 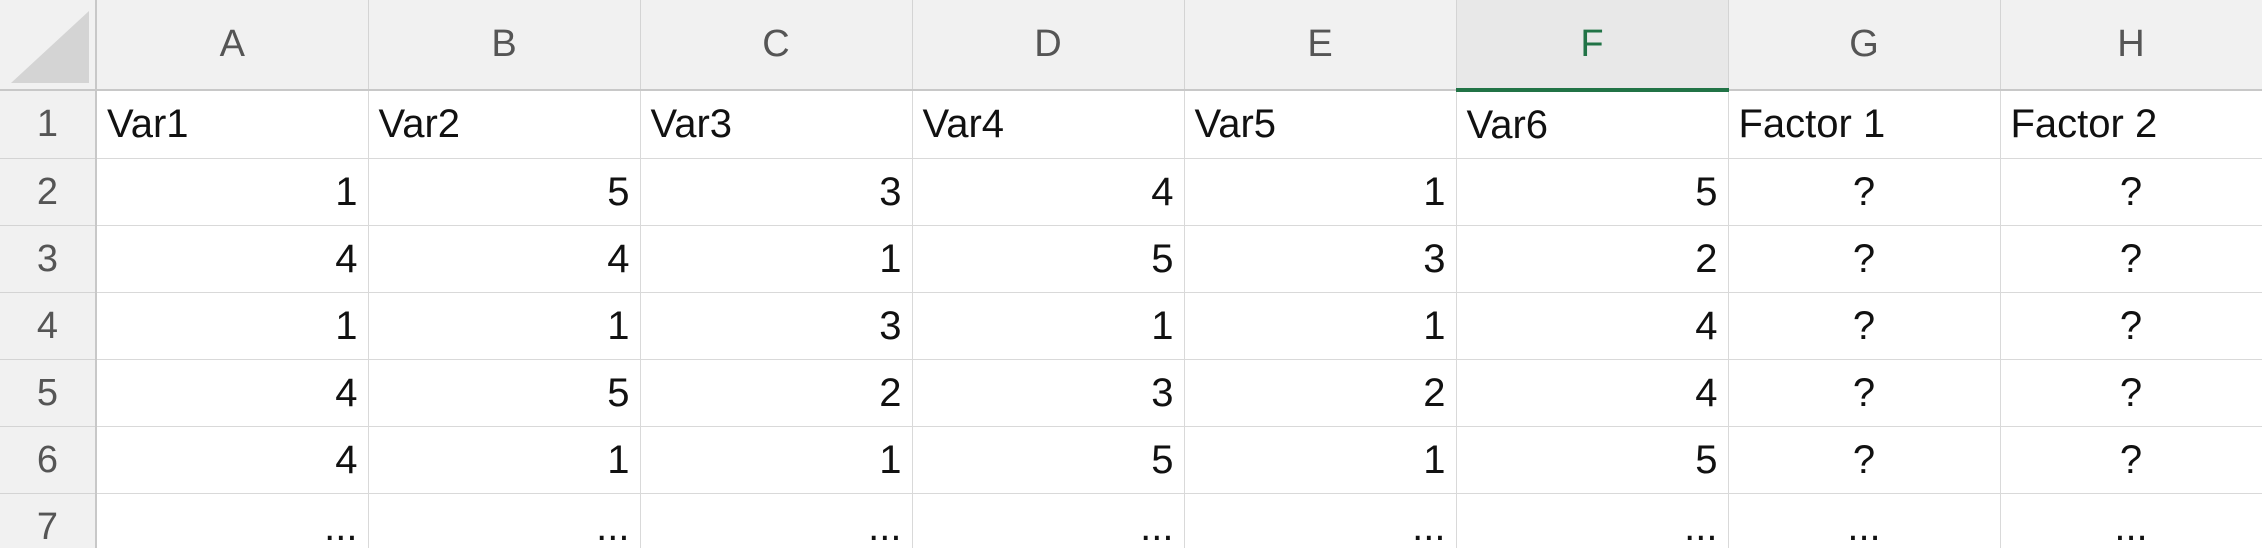 What do you see at coordinates (776, 45) in the screenshot?
I see `column-header-c: C` at bounding box center [776, 45].